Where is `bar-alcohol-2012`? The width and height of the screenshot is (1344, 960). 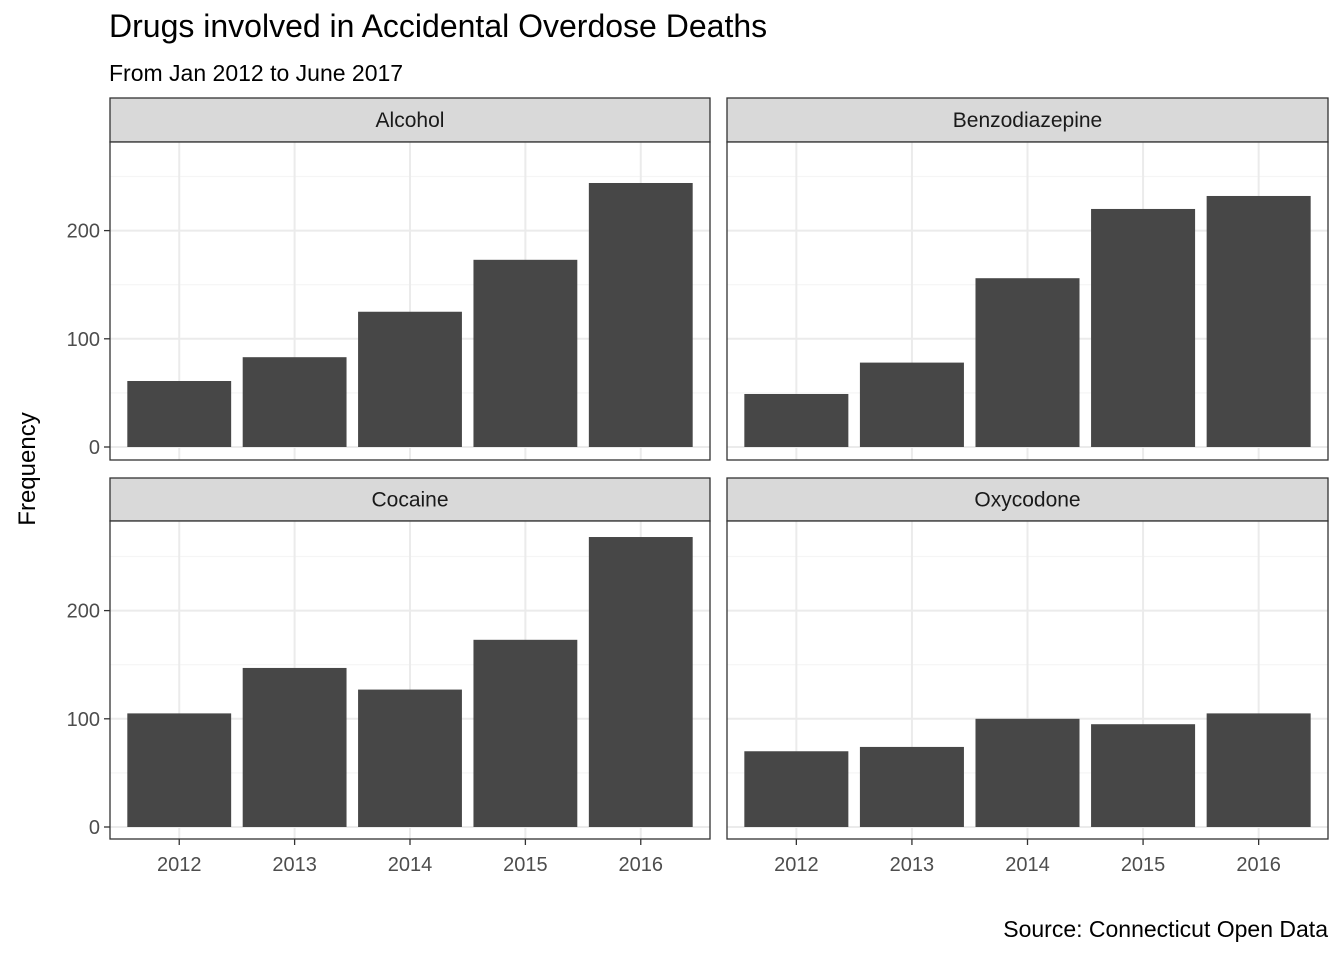 bar-alcohol-2012 is located at coordinates (179, 413).